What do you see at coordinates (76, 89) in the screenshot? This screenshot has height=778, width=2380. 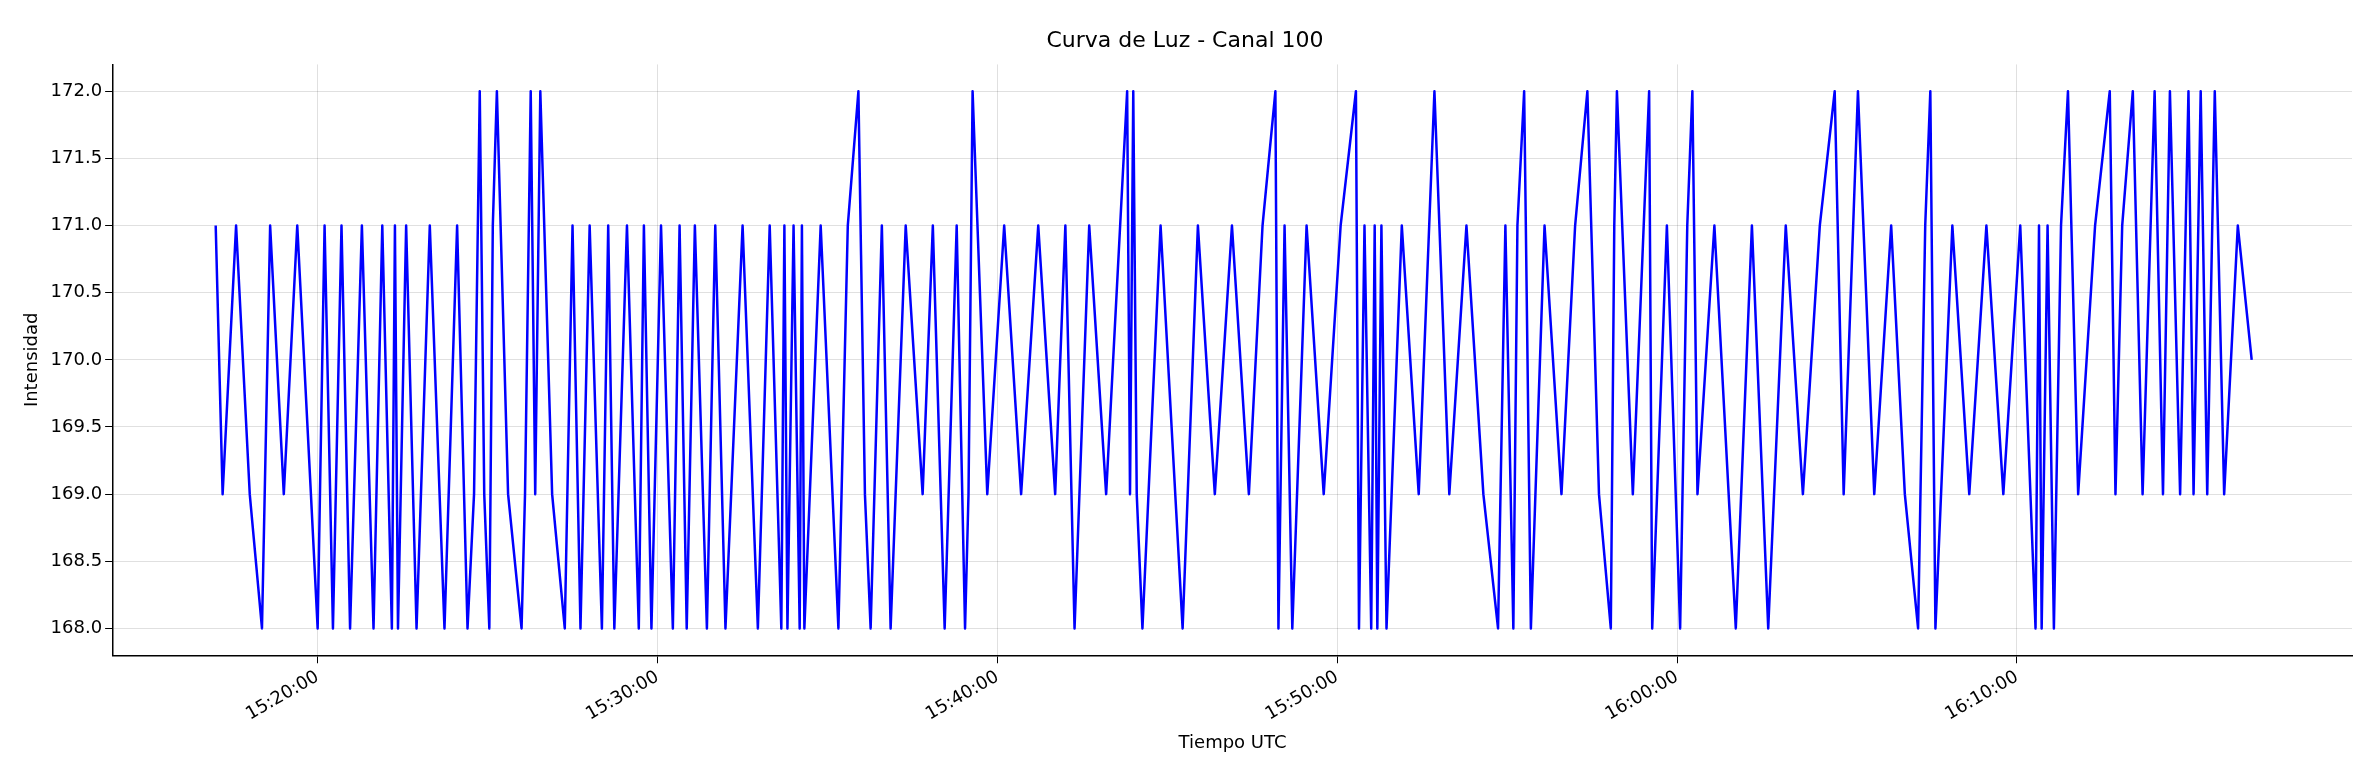 I see `y-tick-label: 172.0` at bounding box center [76, 89].